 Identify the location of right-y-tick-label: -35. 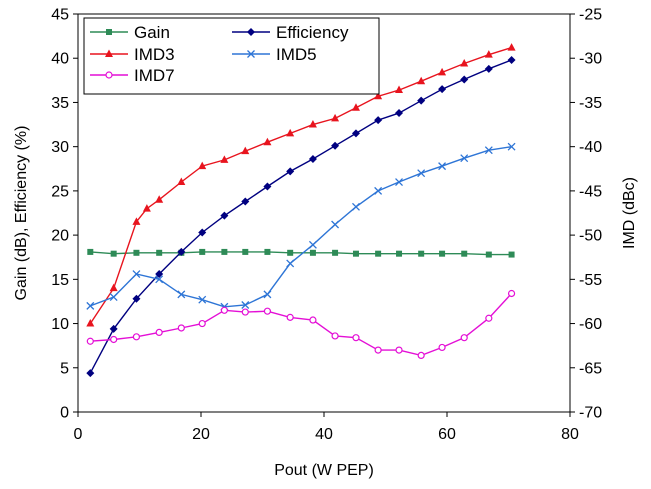
(590, 103).